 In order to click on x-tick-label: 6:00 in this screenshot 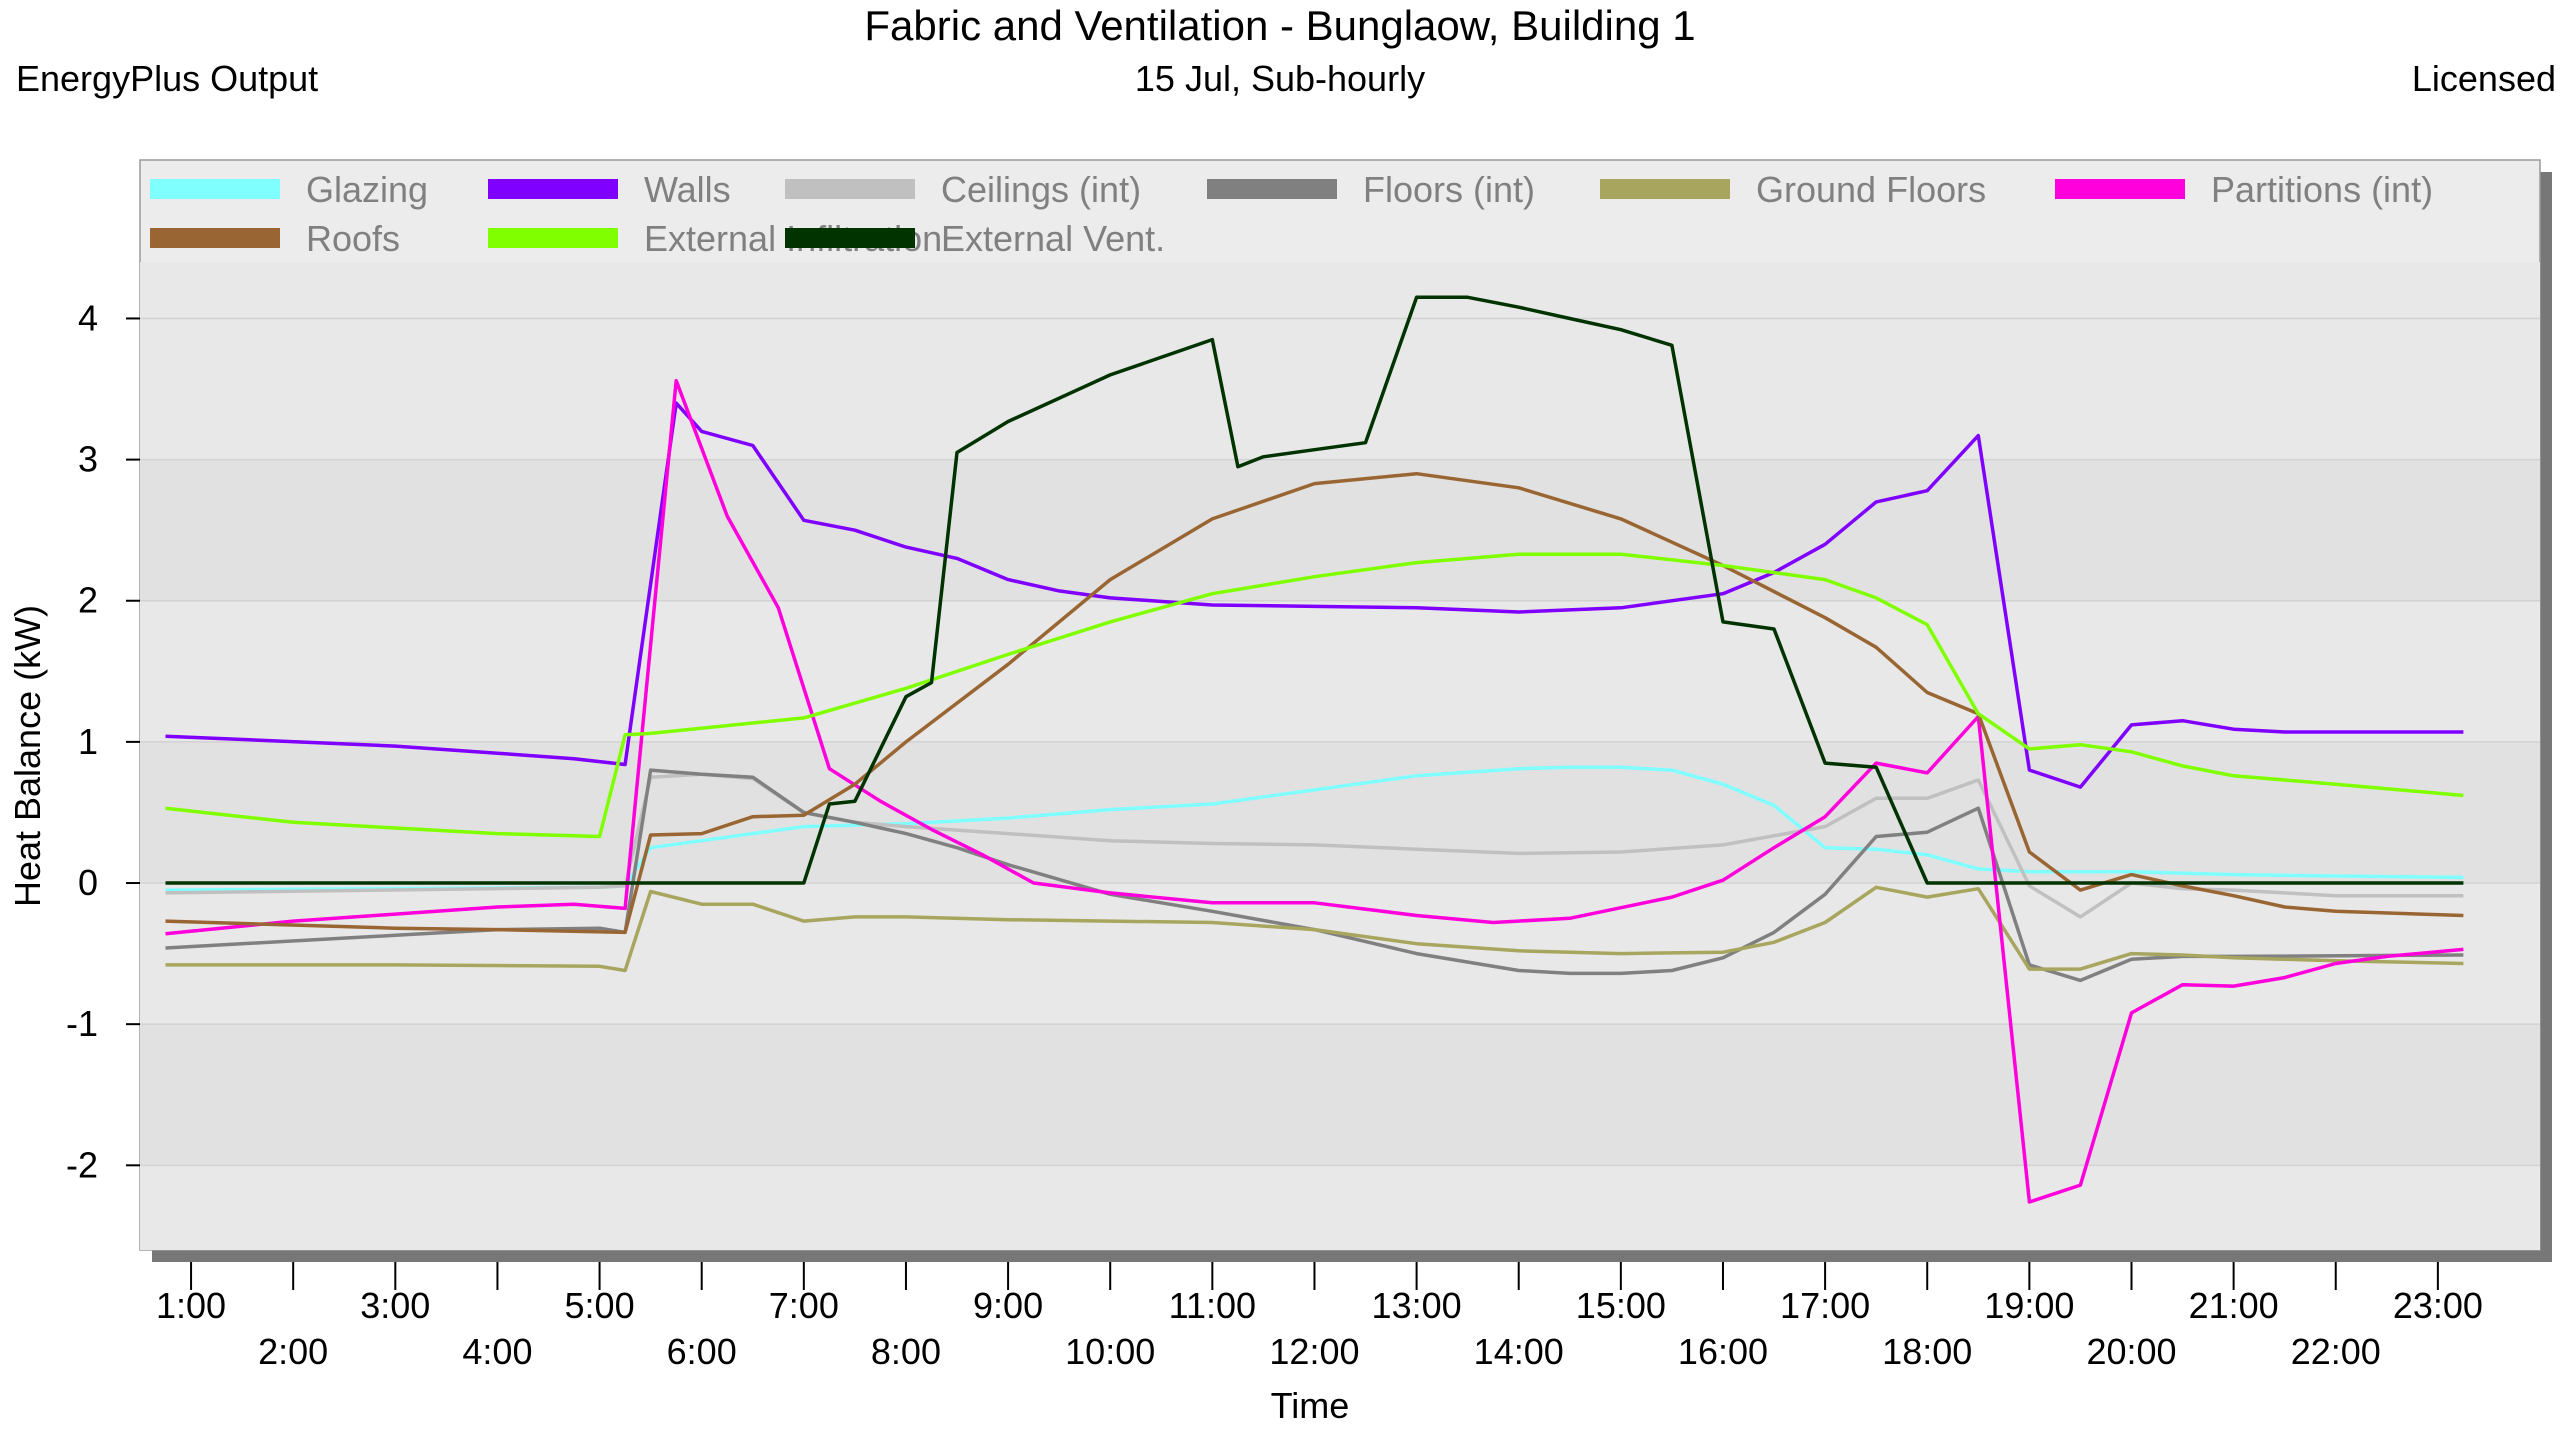, I will do `click(702, 1351)`.